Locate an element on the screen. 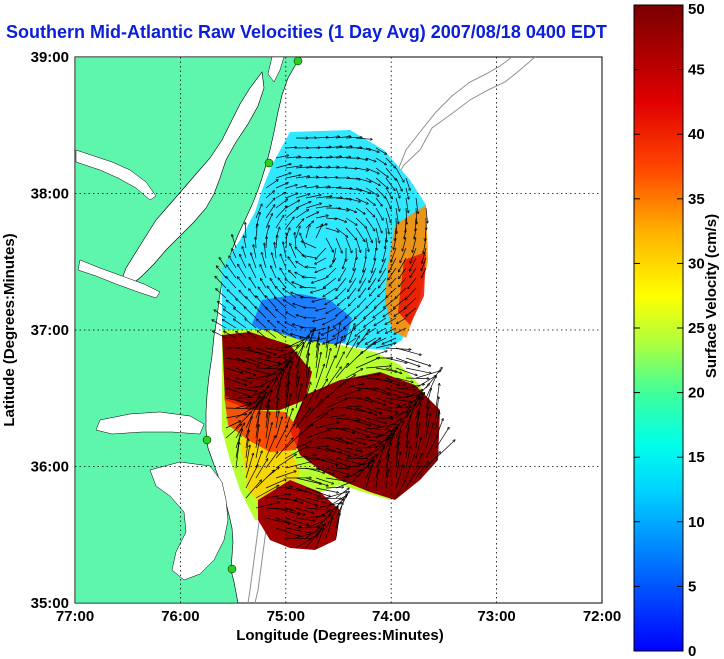  james-river is located at coordinates (119, 279).